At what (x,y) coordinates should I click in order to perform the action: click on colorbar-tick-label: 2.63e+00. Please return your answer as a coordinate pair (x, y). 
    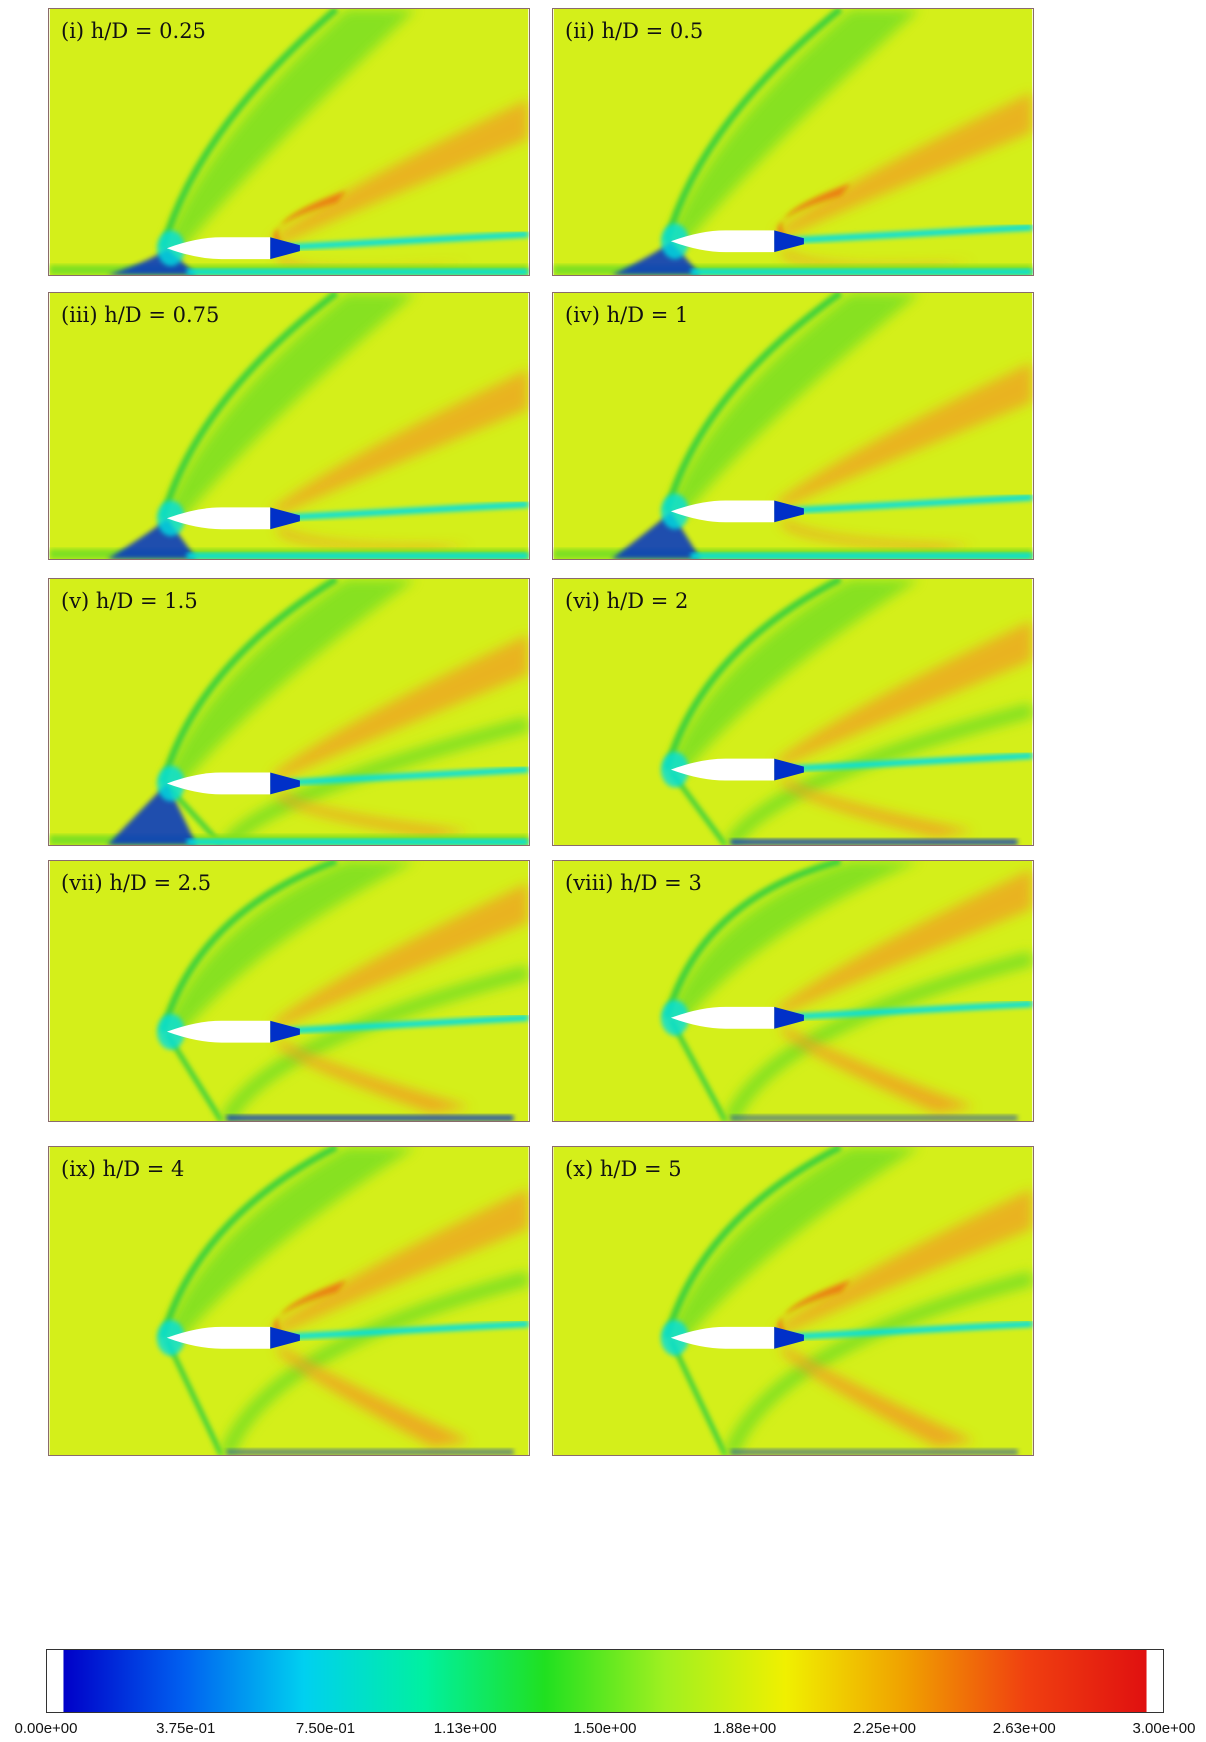
    Looking at the image, I should click on (1024, 1728).